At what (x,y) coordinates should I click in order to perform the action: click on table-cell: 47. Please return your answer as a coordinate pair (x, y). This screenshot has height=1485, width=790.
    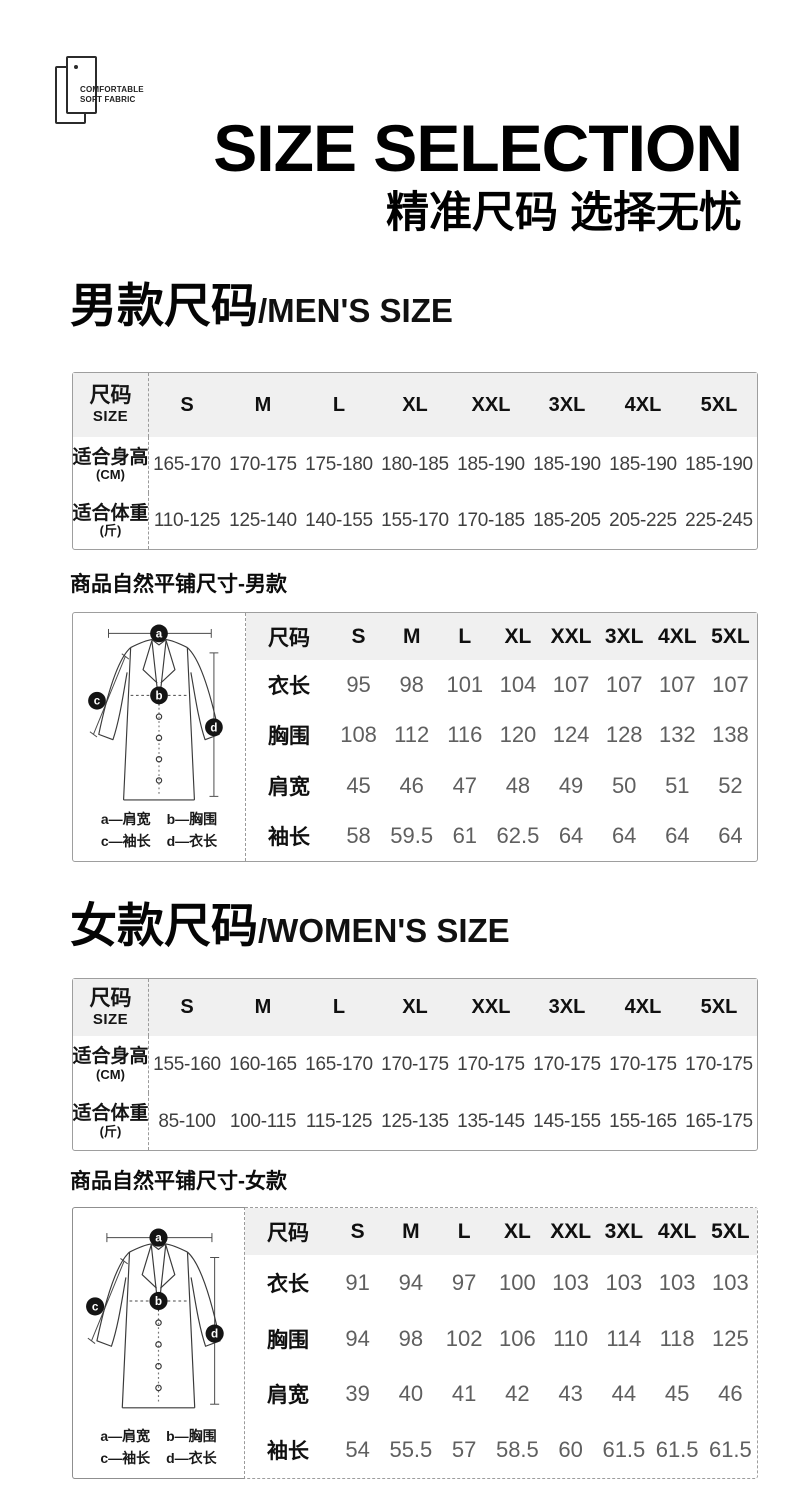
    Looking at the image, I should click on (465, 785).